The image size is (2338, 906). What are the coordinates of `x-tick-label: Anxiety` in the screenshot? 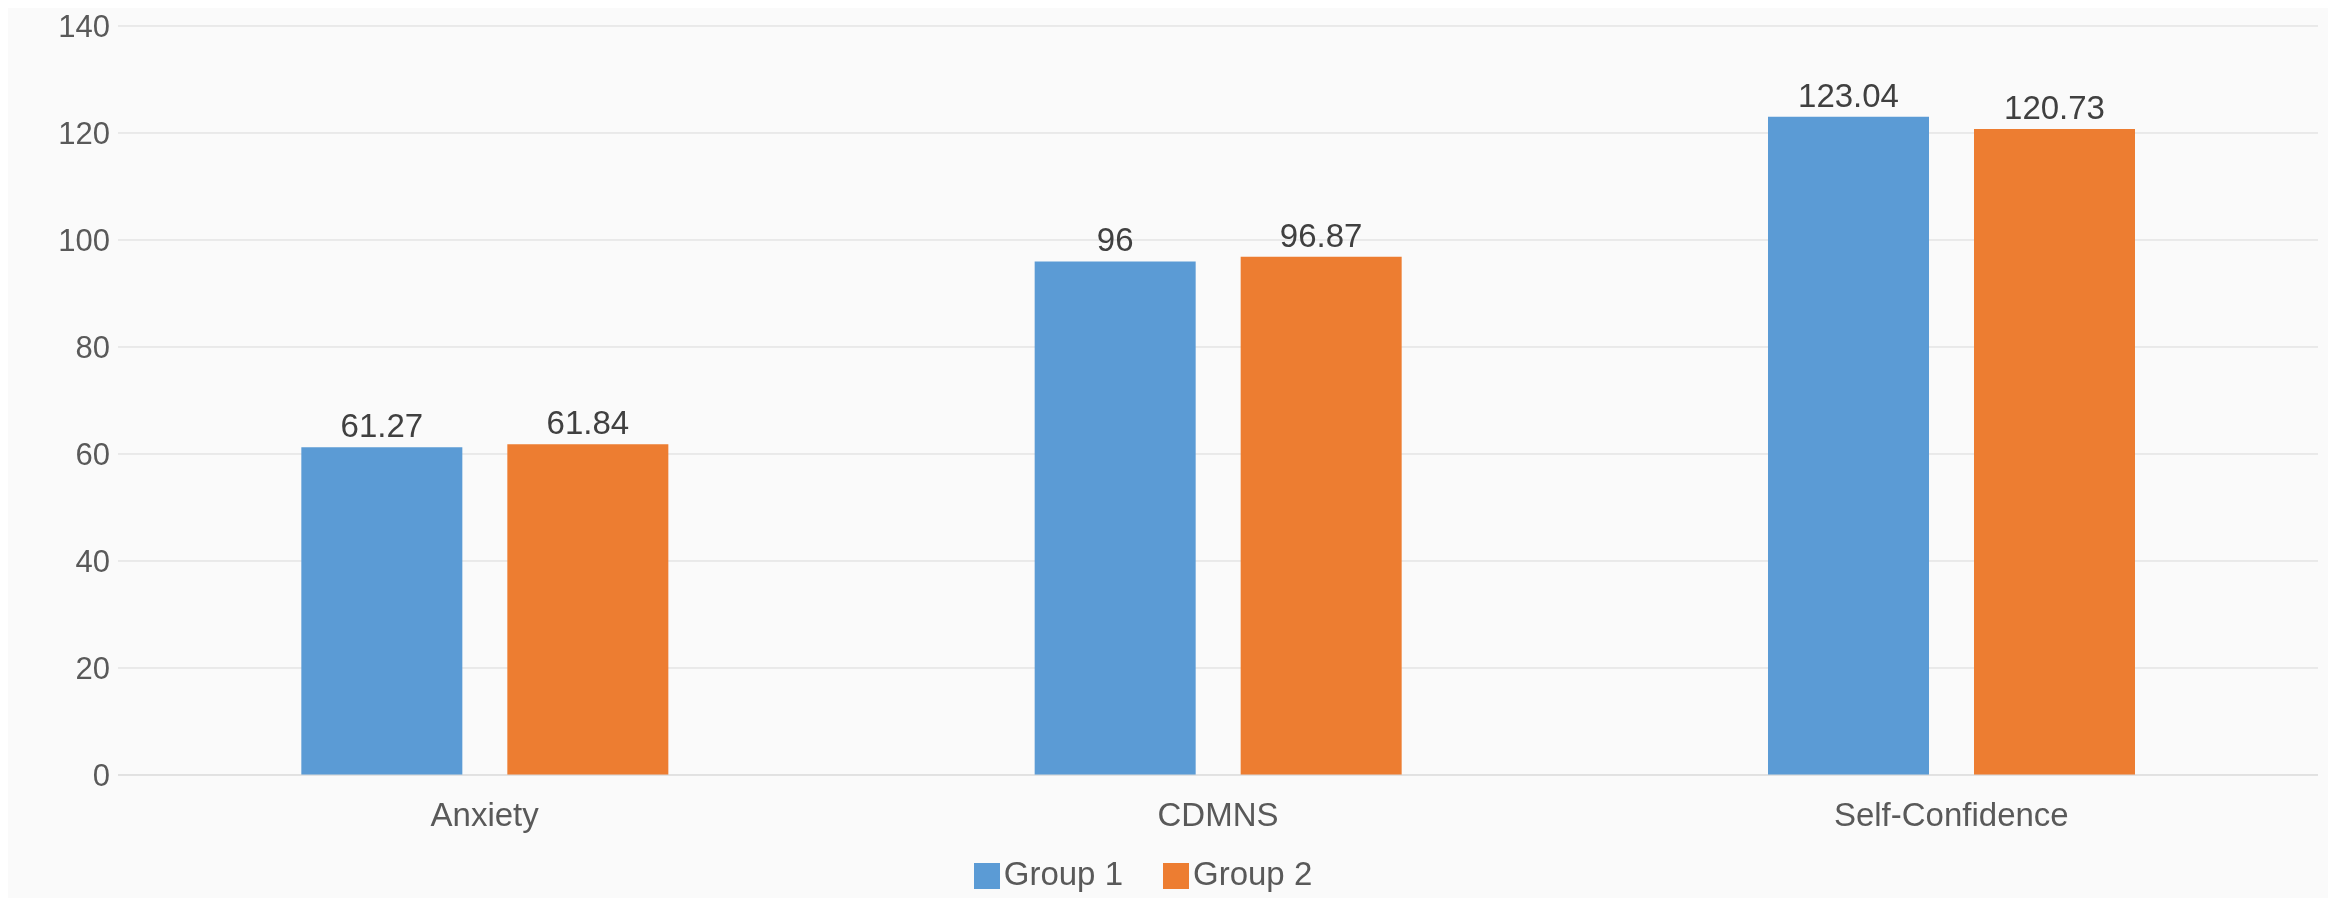 It's located at (485, 815).